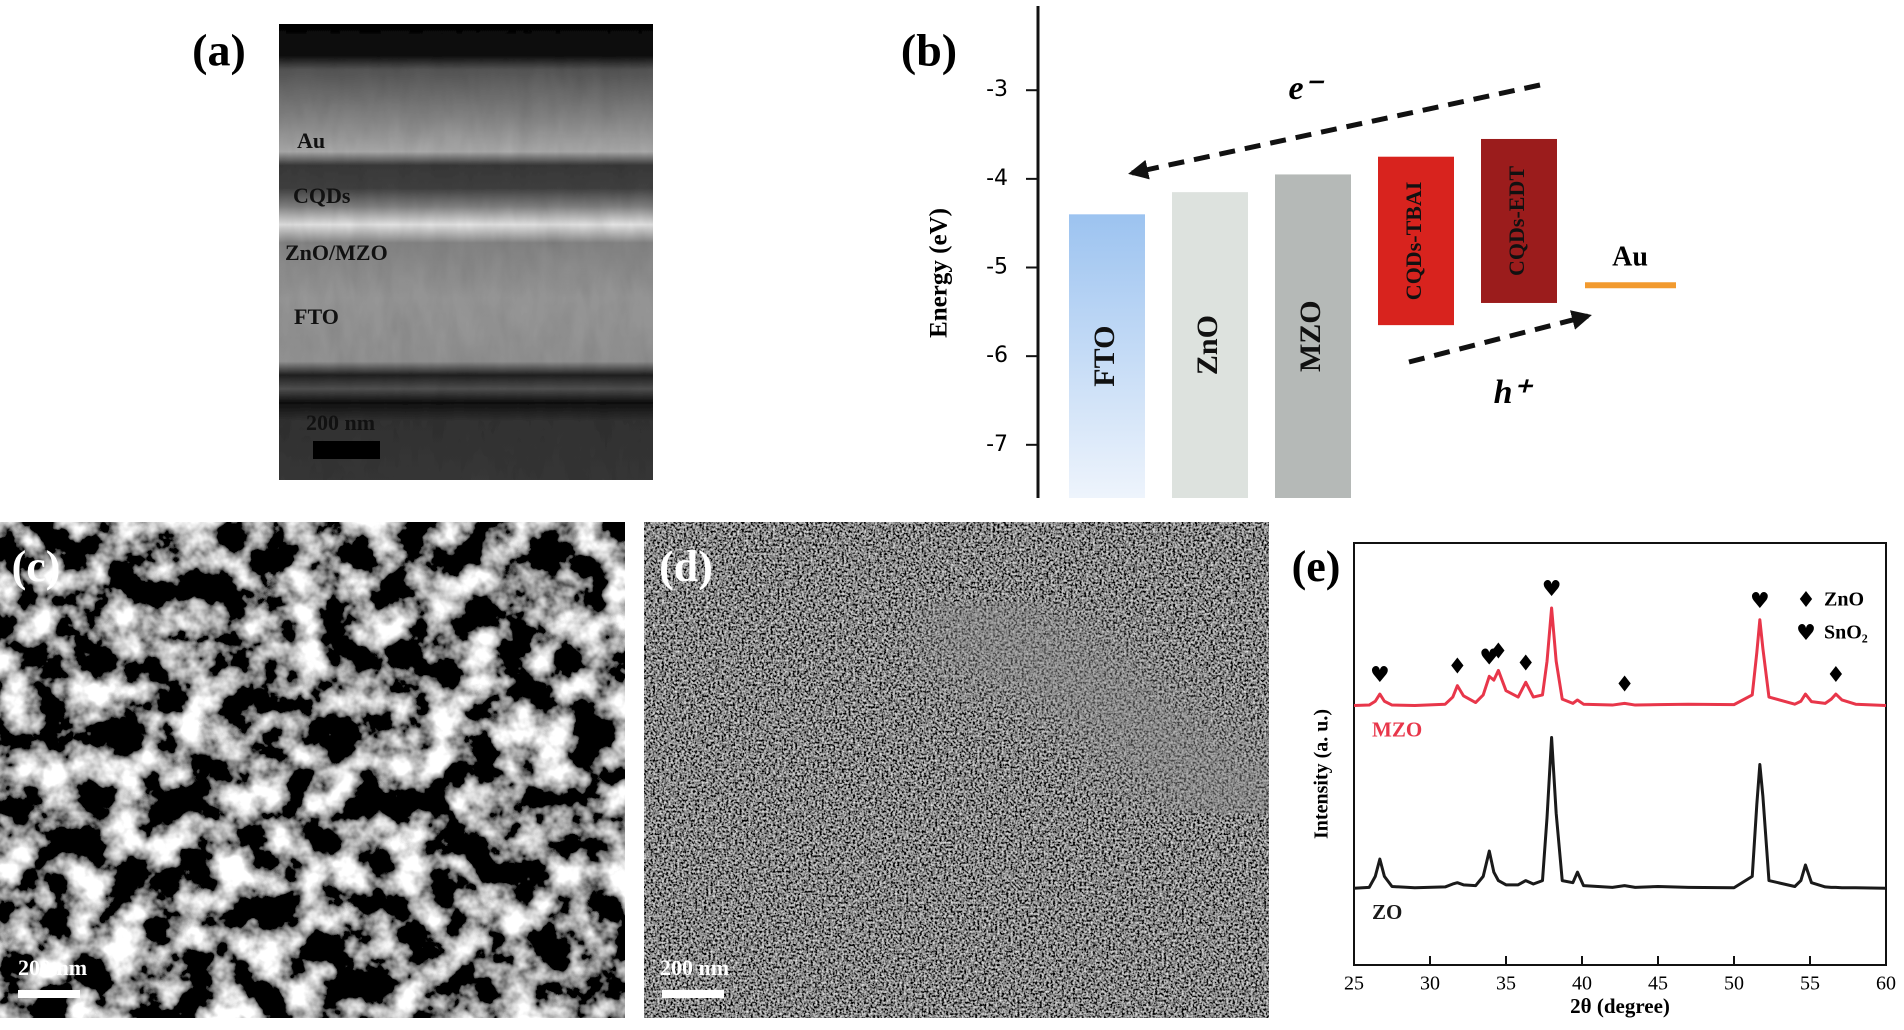 This screenshot has height=1030, width=1904. What do you see at coordinates (1104, 356) in the screenshot?
I see `band-label: FTO` at bounding box center [1104, 356].